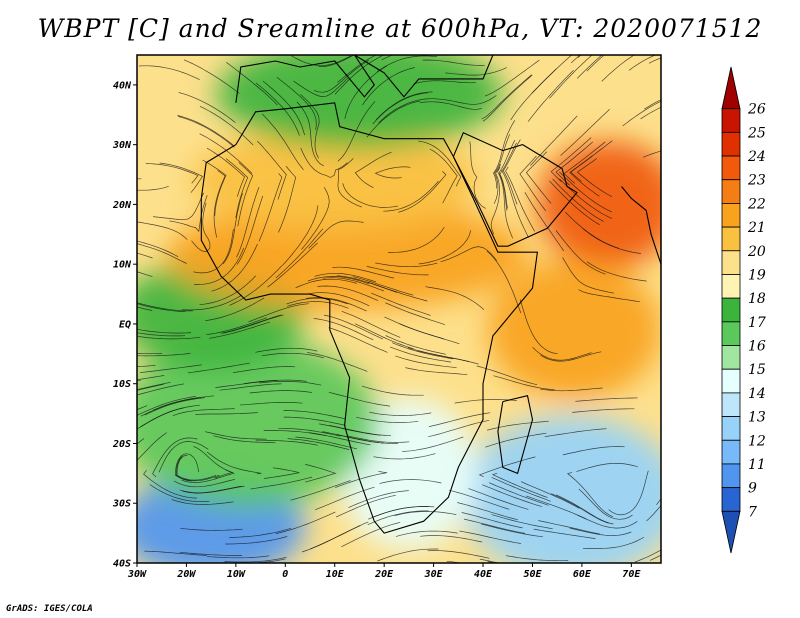 This screenshot has width=800, height=618. I want to click on y-tick-label: 30N, so click(122, 145).